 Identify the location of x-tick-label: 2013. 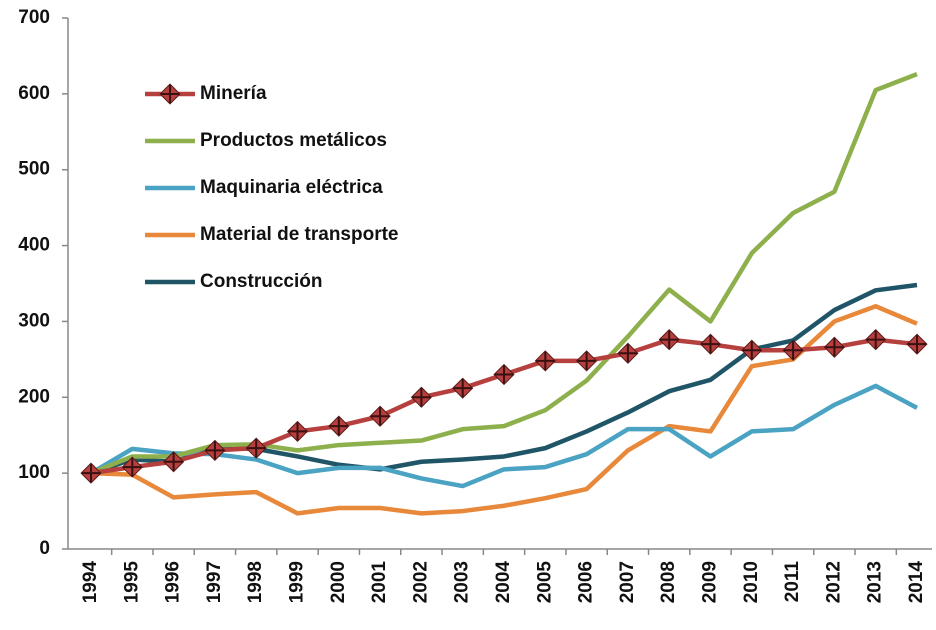
(875, 582).